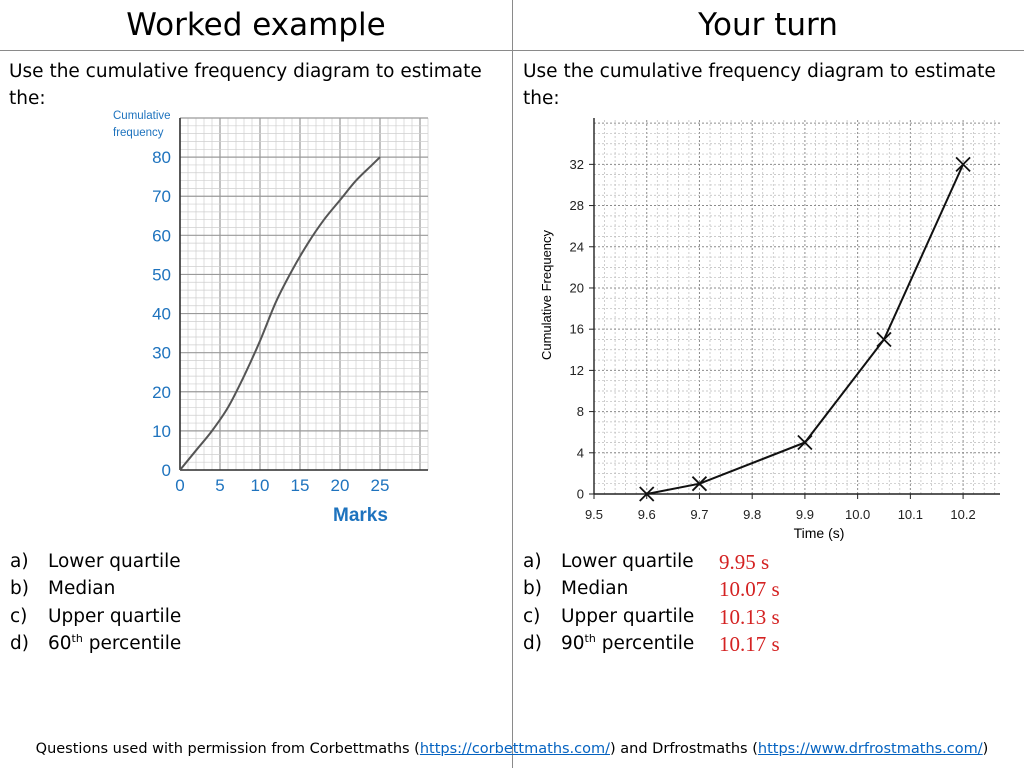 The width and height of the screenshot is (1024, 768). I want to click on x-tick-label: 10, so click(260, 485).